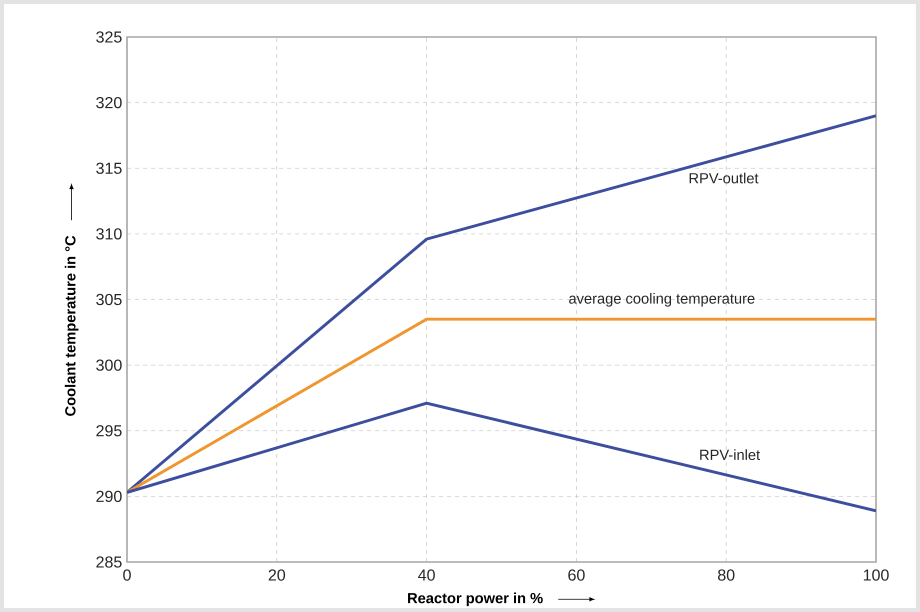 The height and width of the screenshot is (612, 920). Describe the element at coordinates (71, 326) in the screenshot. I see `y-axis-title: Coolant temperature in °C` at that location.